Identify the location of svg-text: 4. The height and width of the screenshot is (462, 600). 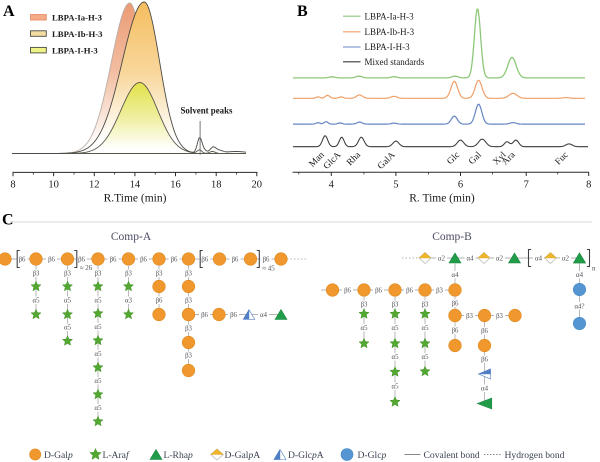
(332, 185).